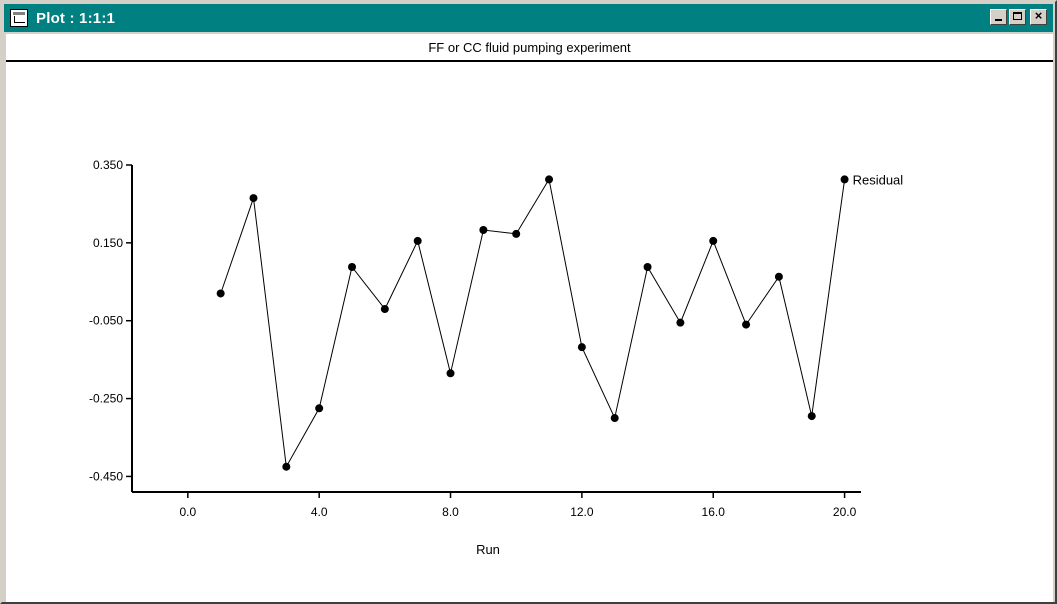 The image size is (1057, 604). I want to click on minimize-icon, so click(998, 20).